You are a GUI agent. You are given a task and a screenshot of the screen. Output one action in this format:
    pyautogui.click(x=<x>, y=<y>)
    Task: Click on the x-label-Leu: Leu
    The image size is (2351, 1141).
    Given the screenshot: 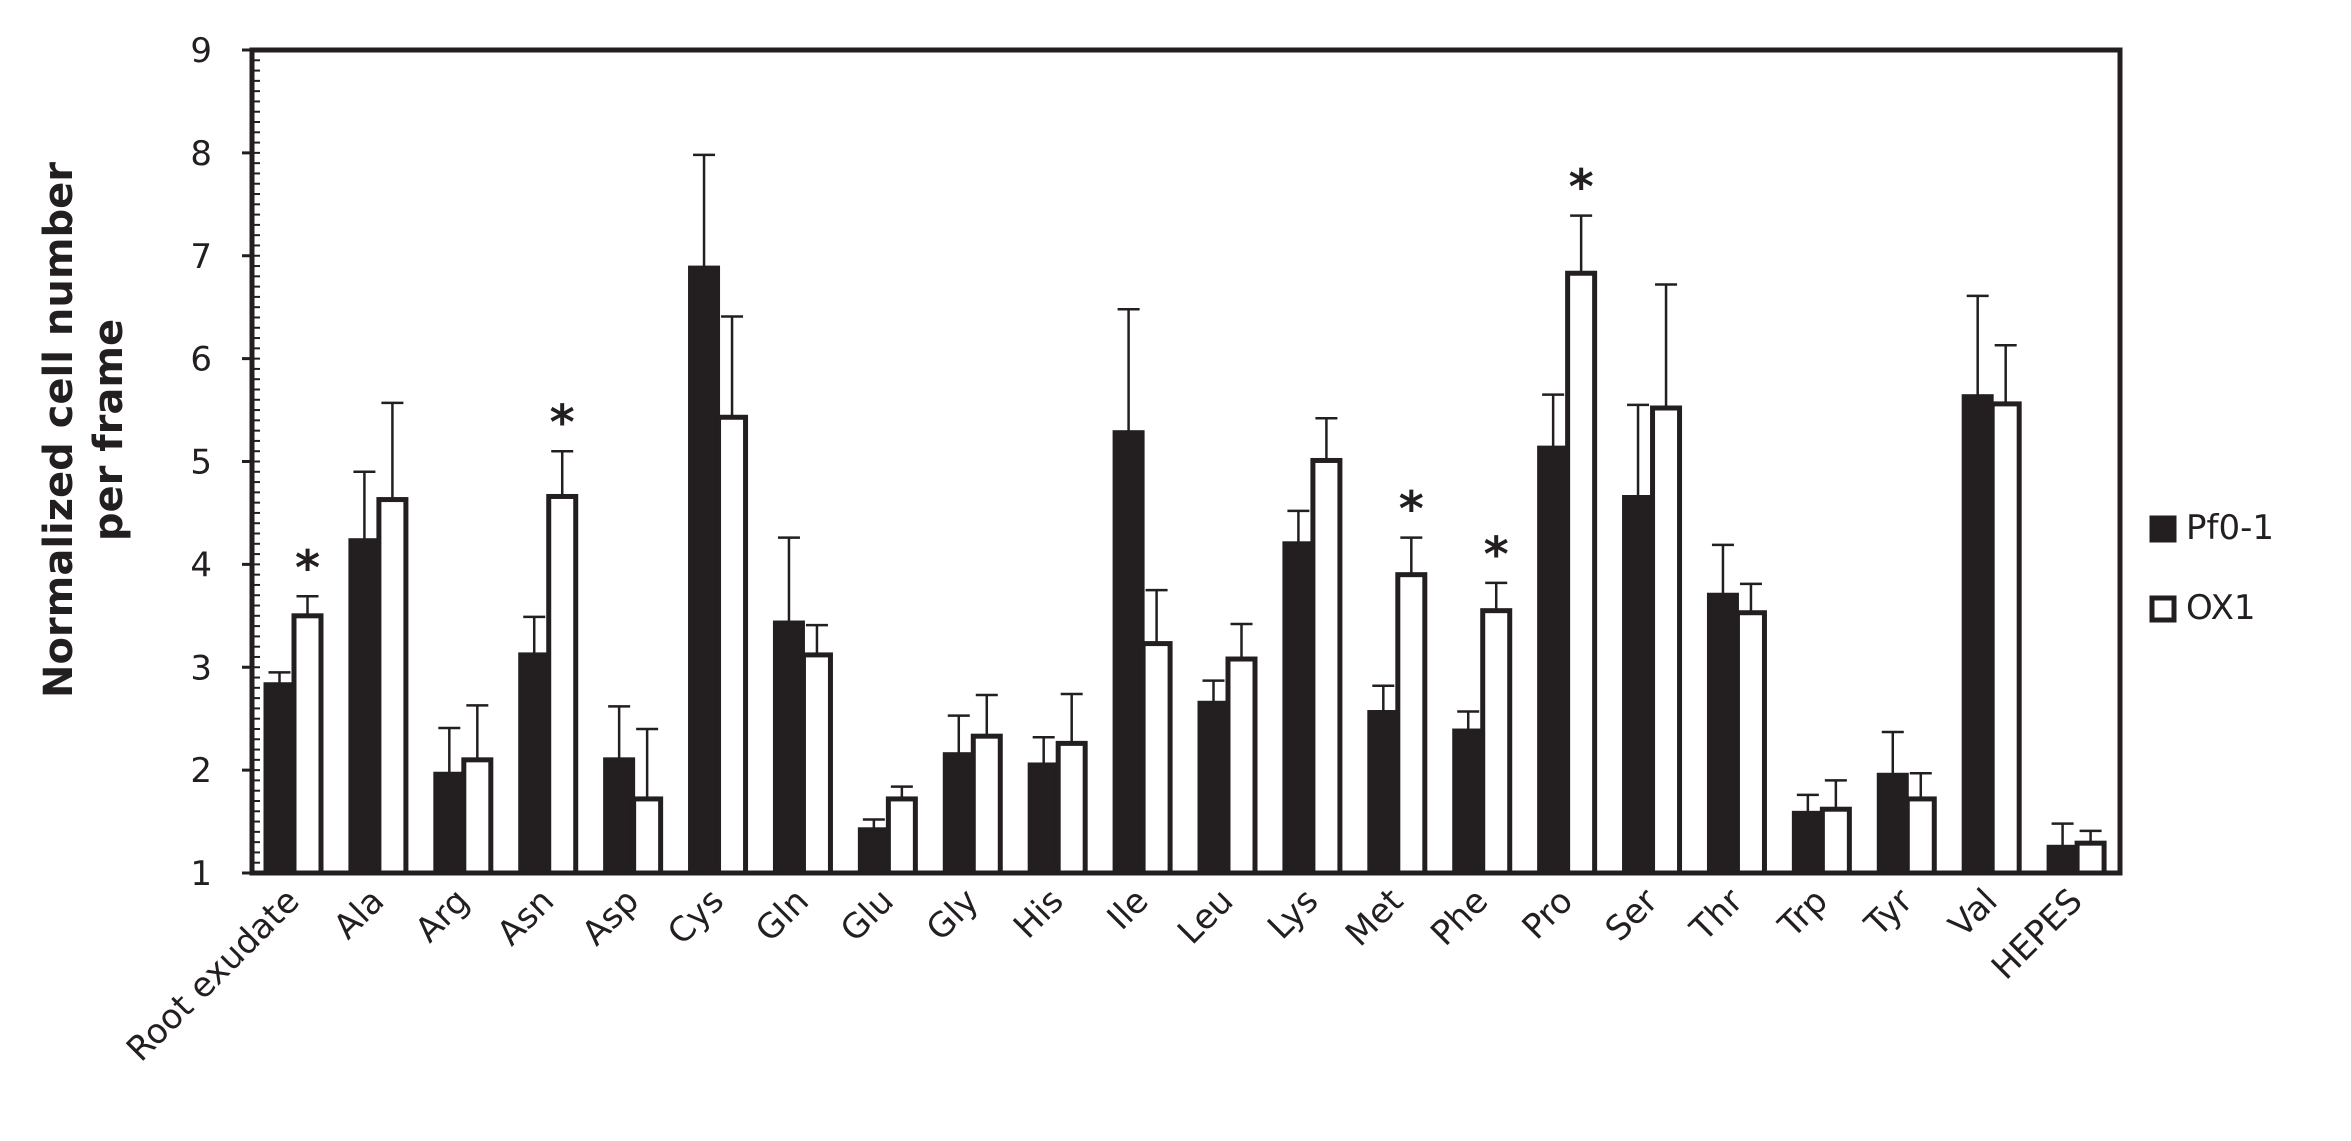 What is the action you would take?
    pyautogui.click(x=1205, y=916)
    